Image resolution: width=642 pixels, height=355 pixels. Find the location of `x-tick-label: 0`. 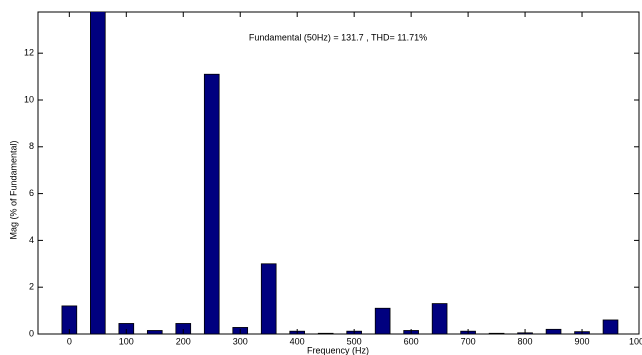

x-tick-label: 0 is located at coordinates (69, 341).